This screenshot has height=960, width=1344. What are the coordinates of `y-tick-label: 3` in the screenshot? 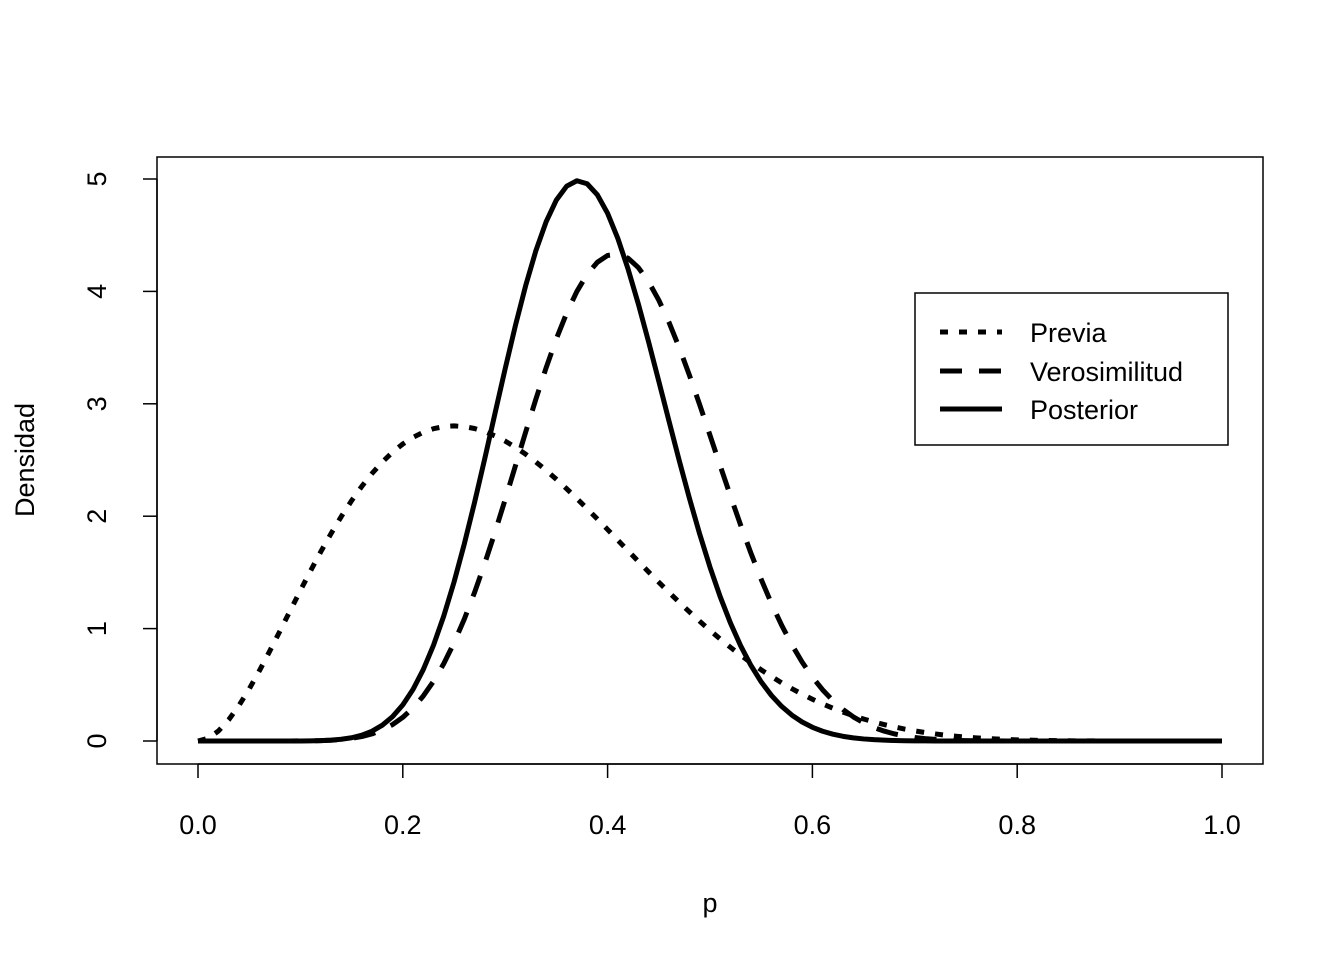 It's located at (97, 403).